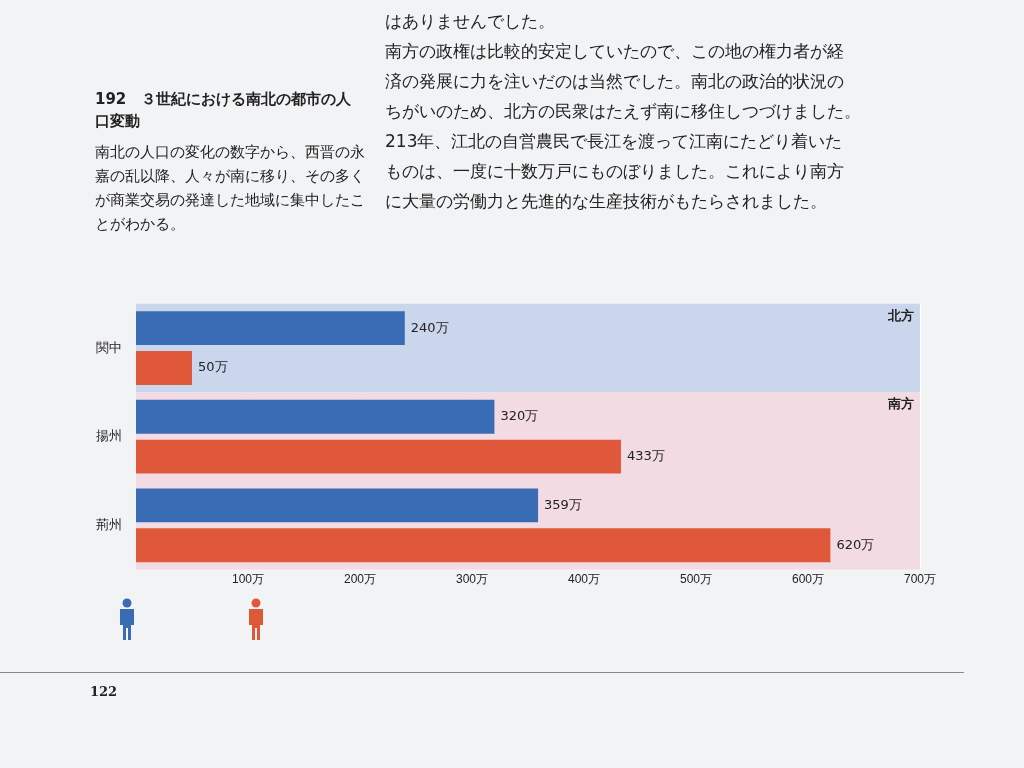 The image size is (1024, 768). I want to click on x-tick-label: 300万, so click(472, 579).